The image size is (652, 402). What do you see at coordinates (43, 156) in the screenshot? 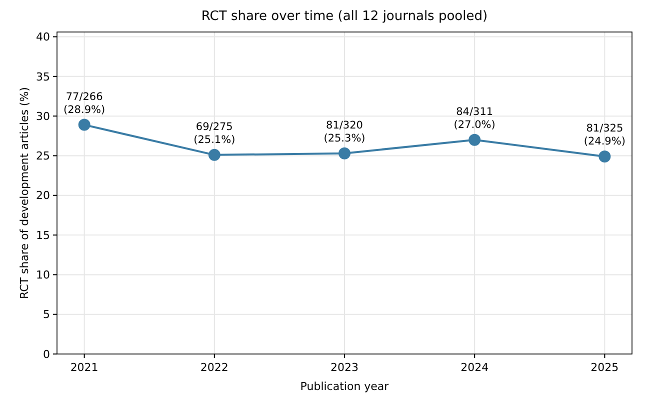
I see `y-tick-label: 25` at bounding box center [43, 156].